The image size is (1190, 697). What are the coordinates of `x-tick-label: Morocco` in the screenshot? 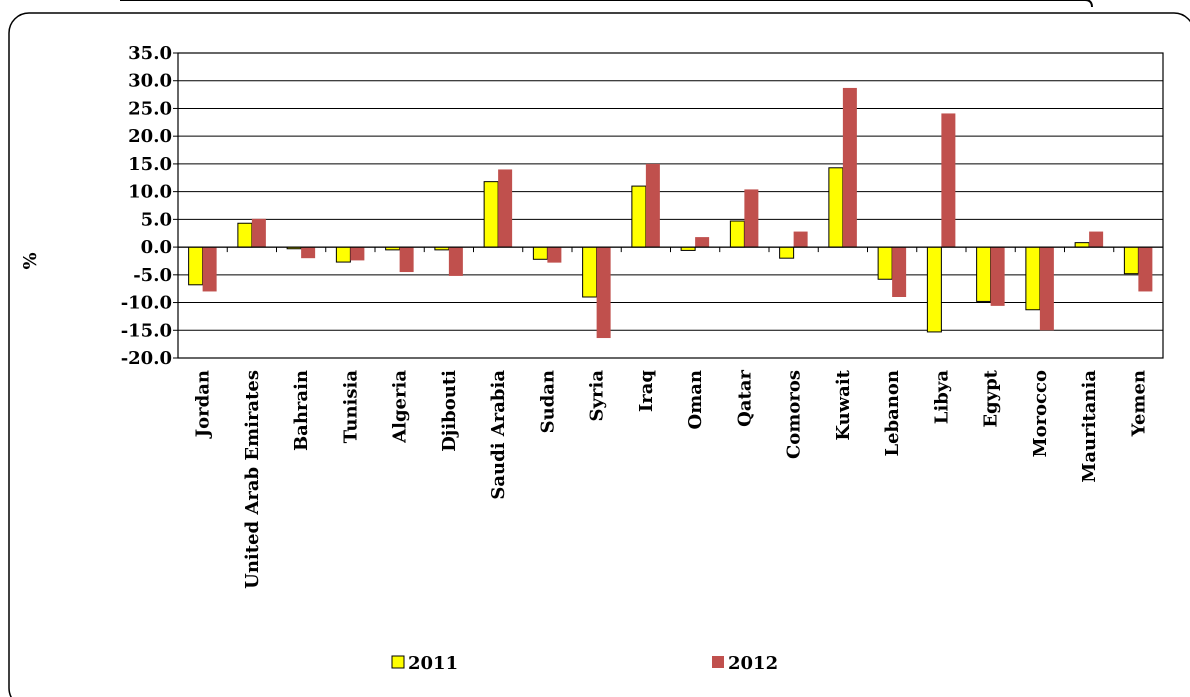 It's located at (1040, 413).